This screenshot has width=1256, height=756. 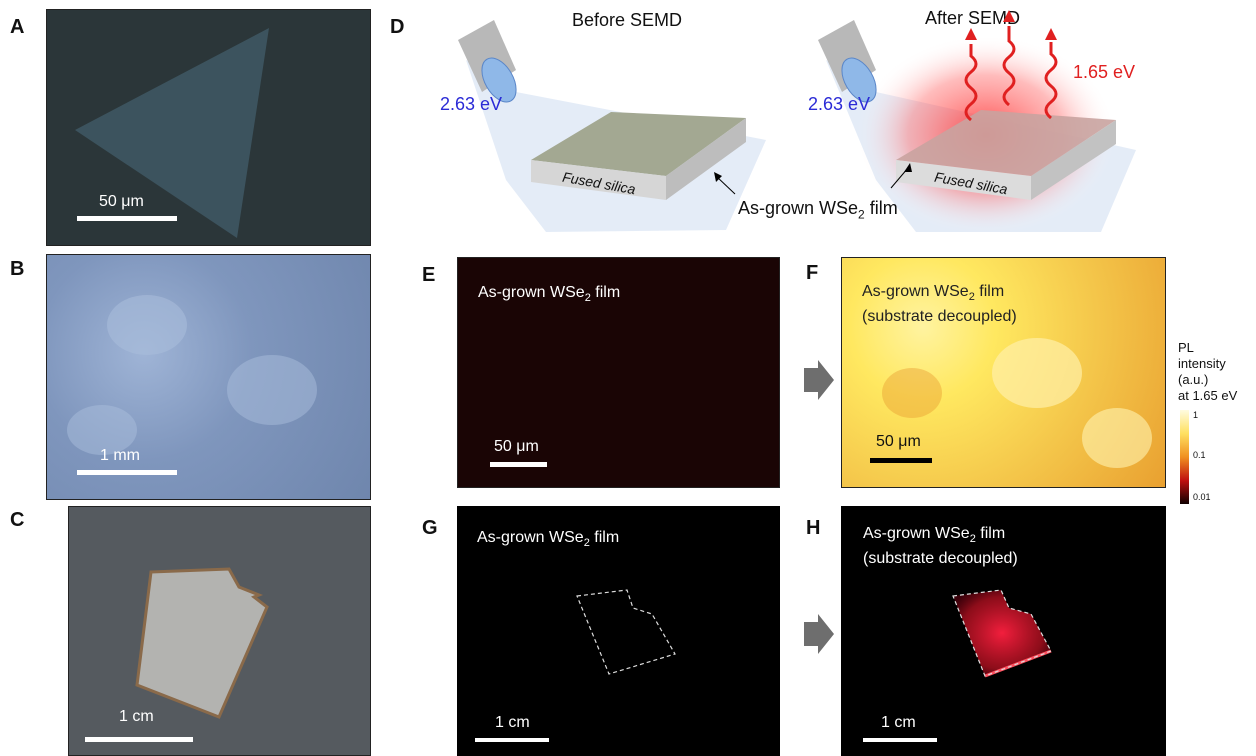 I want to click on scale-label-a: 50 μm, so click(x=121, y=201).